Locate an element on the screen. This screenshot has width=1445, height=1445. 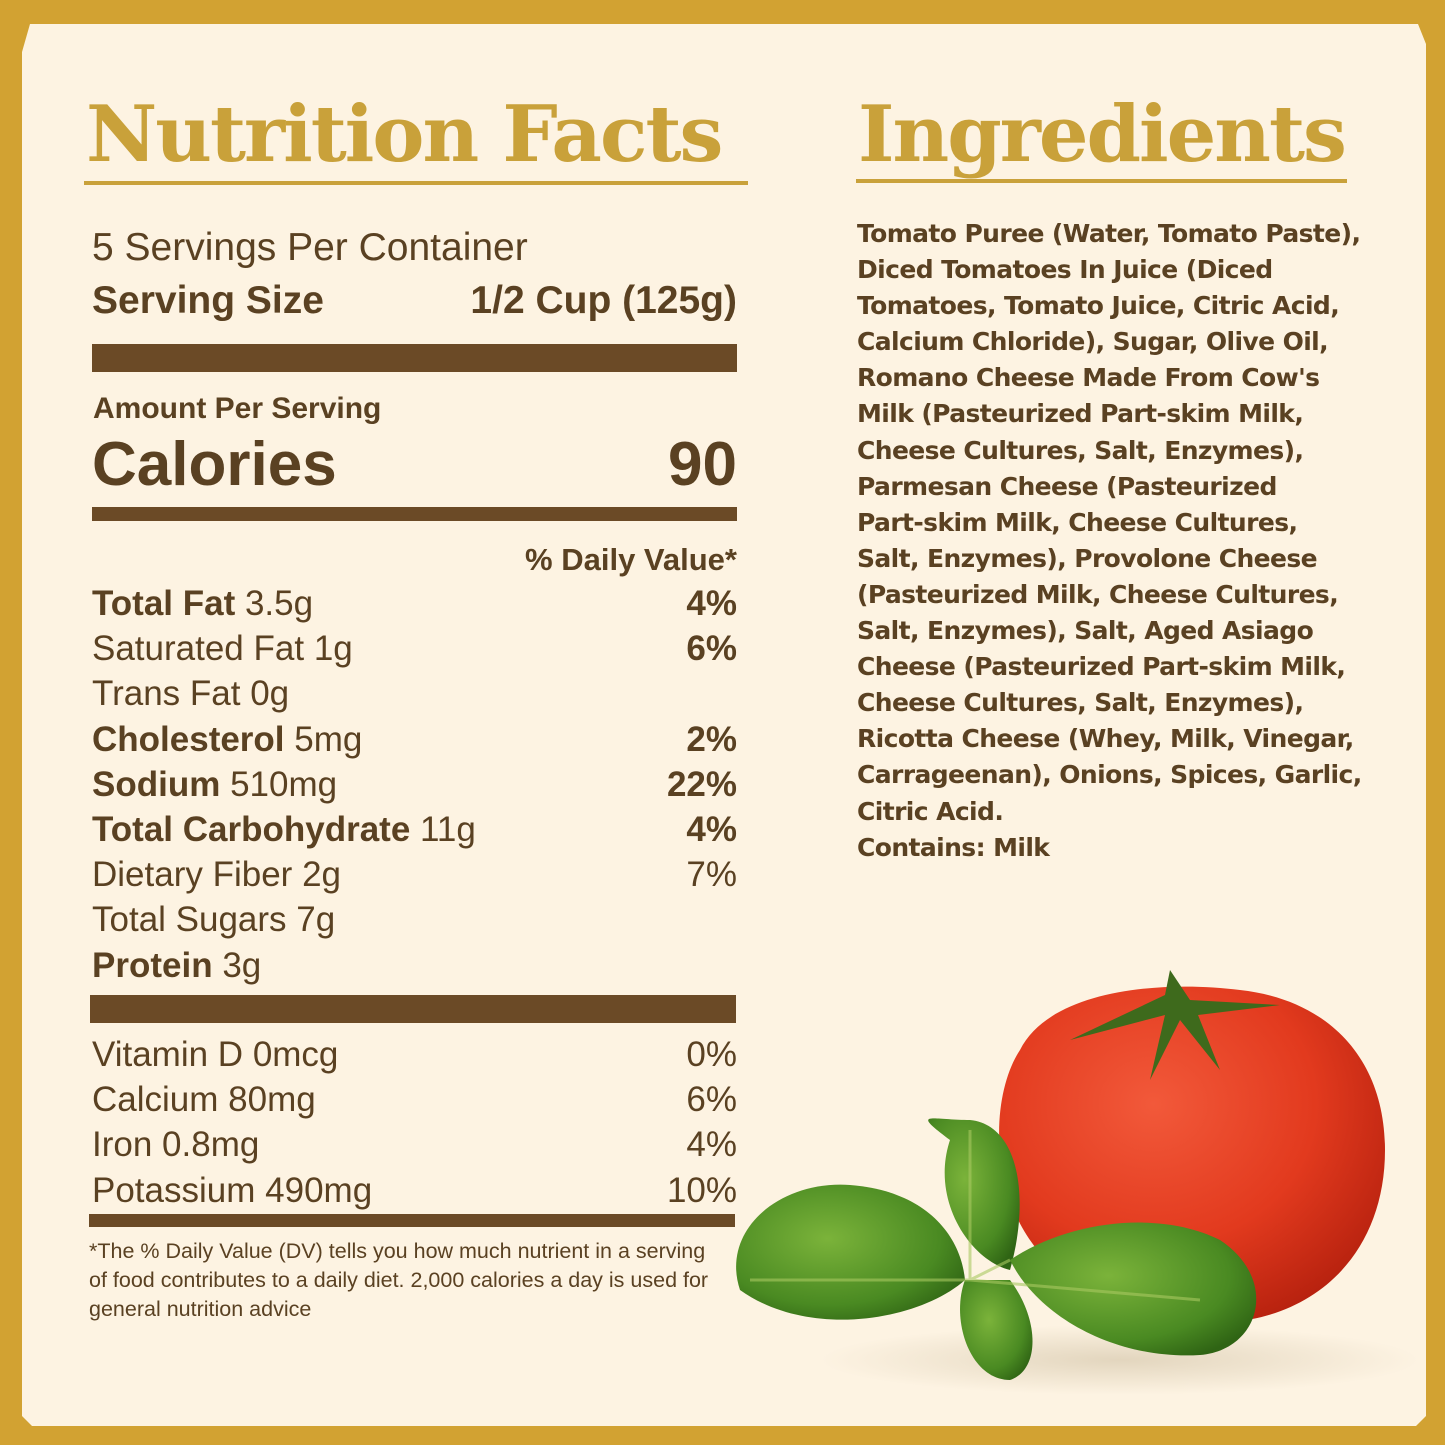
daily-value-header: % Daily Value* is located at coordinates (631, 559).